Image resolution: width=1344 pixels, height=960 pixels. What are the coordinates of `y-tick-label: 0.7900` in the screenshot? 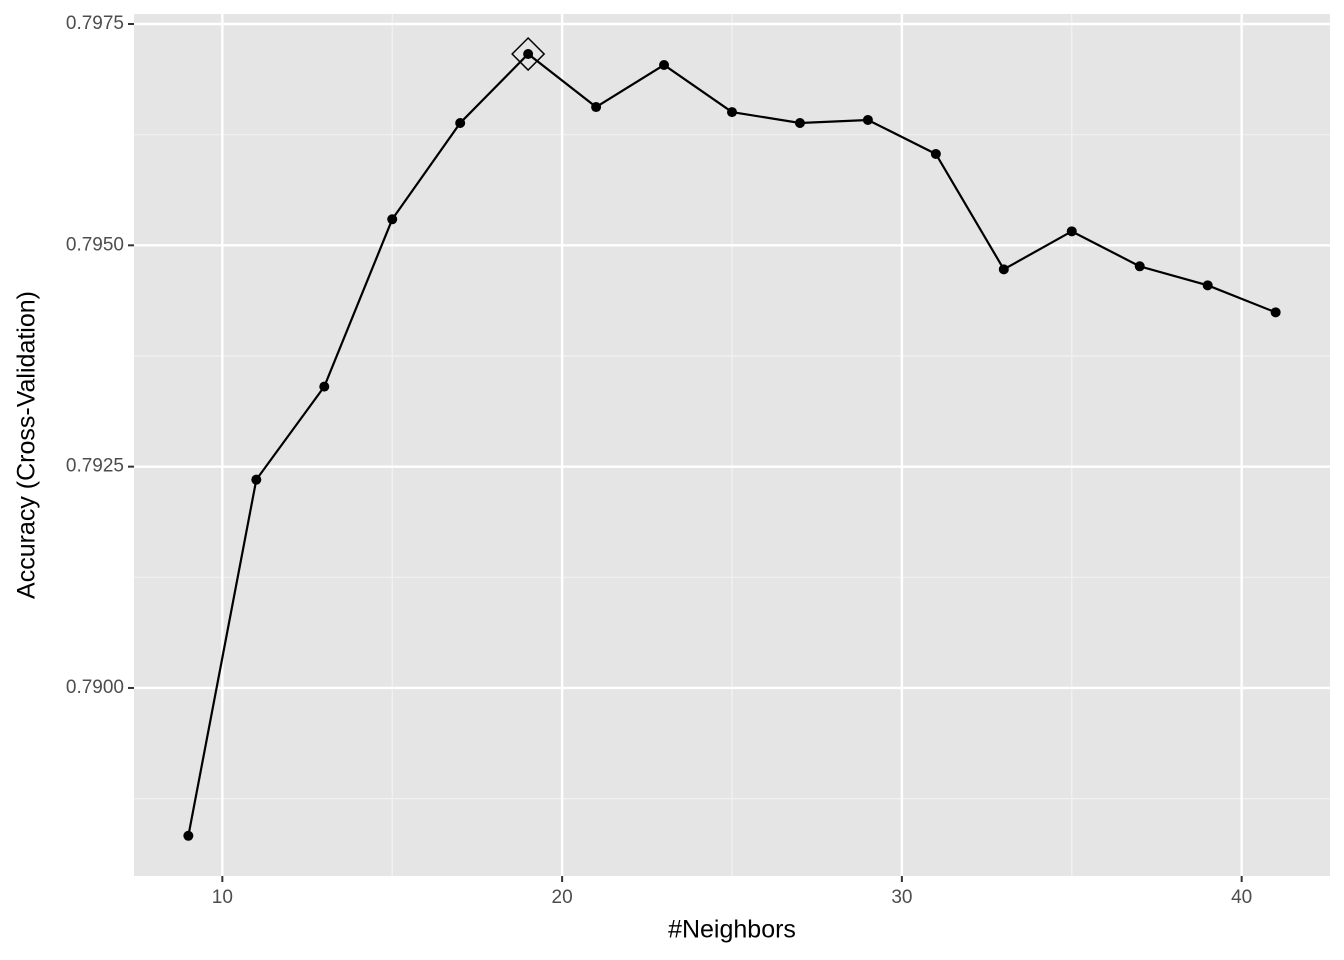 It's located at (95, 687).